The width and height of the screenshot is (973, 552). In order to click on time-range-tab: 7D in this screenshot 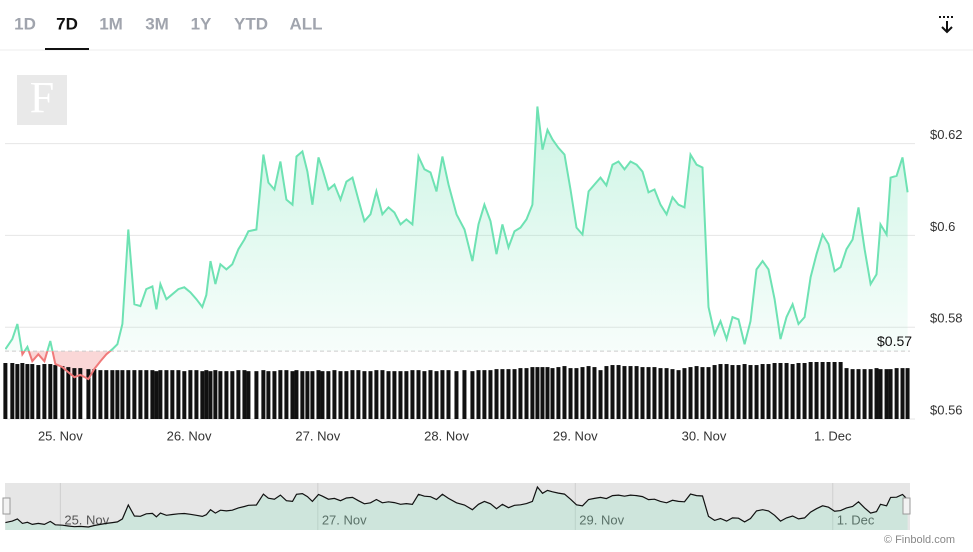, I will do `click(67, 23)`.